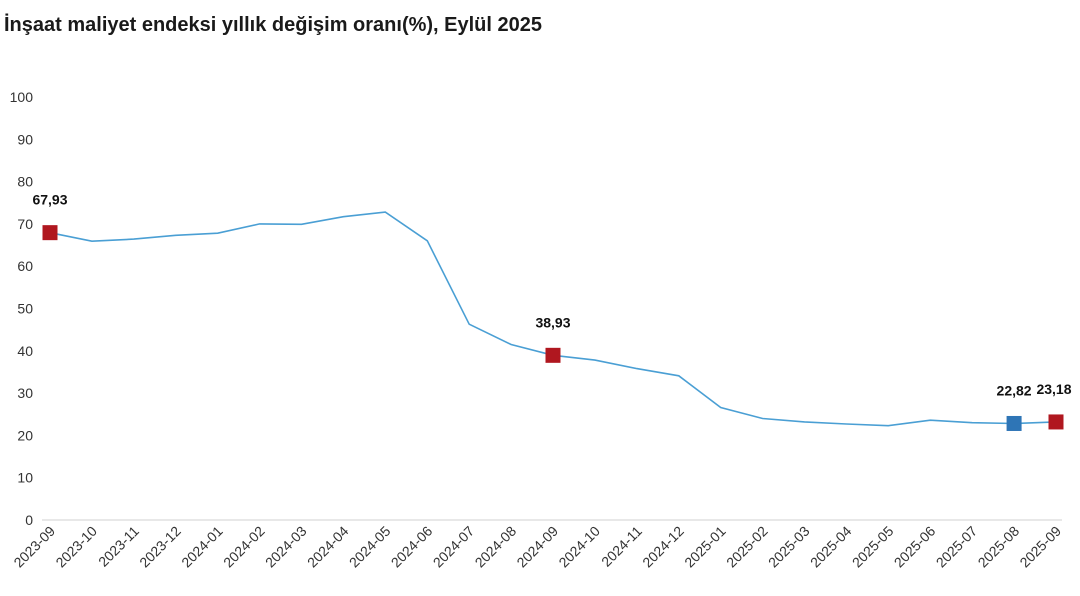 This screenshot has width=1080, height=596. Describe the element at coordinates (202, 547) in the screenshot. I see `x-tick-label: 2024-01` at that location.